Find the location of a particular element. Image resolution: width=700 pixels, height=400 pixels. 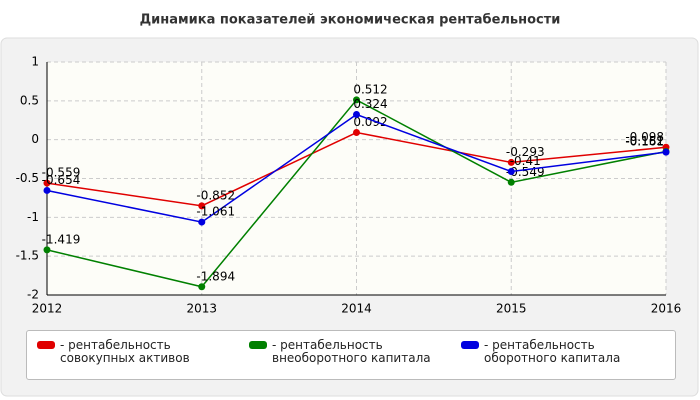

data-label: -1.894 is located at coordinates (215, 276).